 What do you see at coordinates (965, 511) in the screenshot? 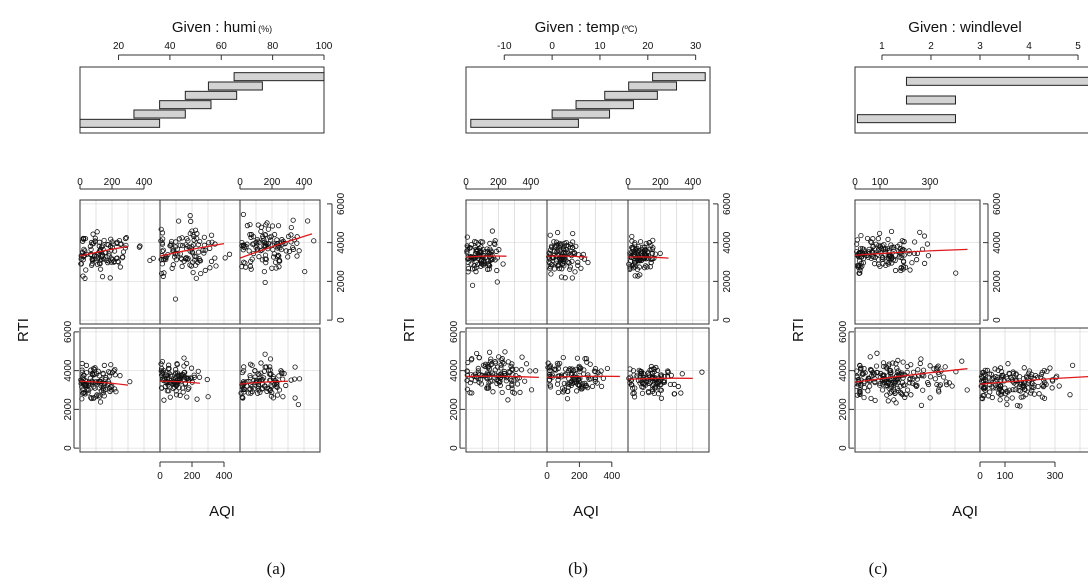
I see `x-axis-title: AQI` at bounding box center [965, 511].